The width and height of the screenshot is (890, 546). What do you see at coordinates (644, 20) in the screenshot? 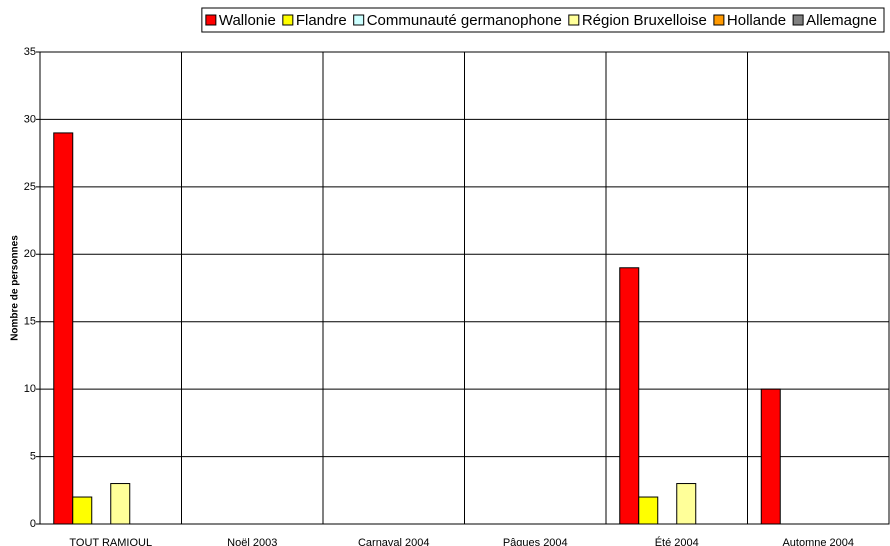
I see `legend-label: Région Bruxelloise` at bounding box center [644, 20].